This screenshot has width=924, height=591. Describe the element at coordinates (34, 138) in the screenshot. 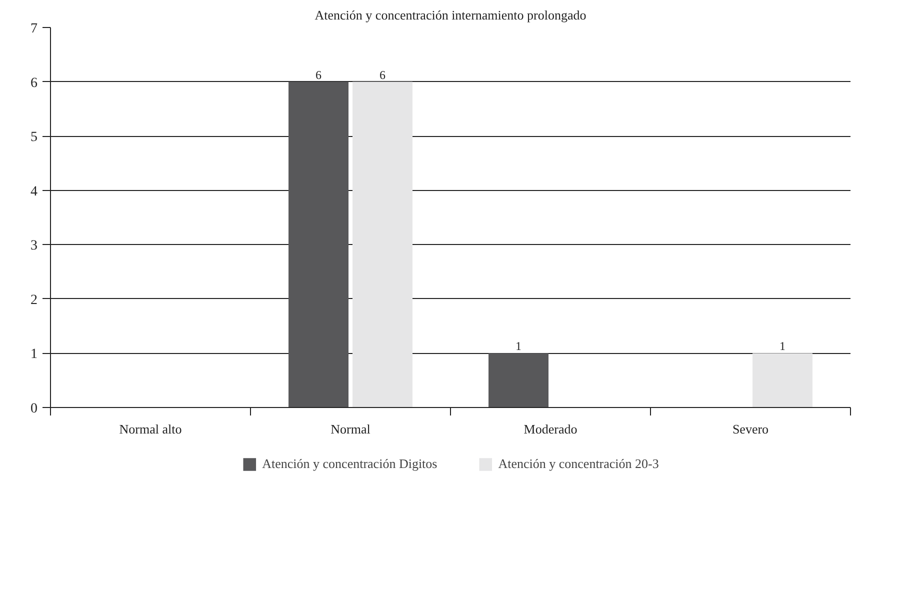

I see `y-tick-label: 5` at that location.